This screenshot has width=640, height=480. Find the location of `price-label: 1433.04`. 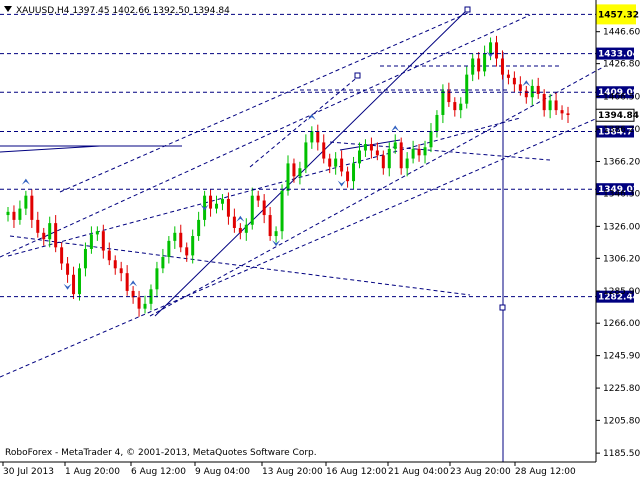

price-label: 1433.04 is located at coordinates (618, 55).